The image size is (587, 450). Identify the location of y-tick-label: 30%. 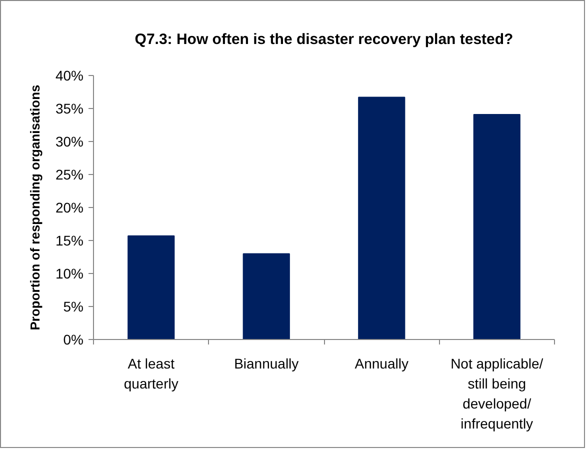
(69, 142).